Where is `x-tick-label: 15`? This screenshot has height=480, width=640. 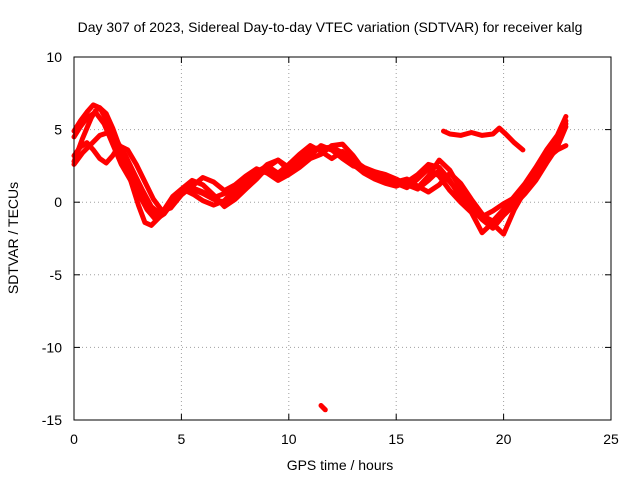
x-tick-label: 15 is located at coordinates (396, 439).